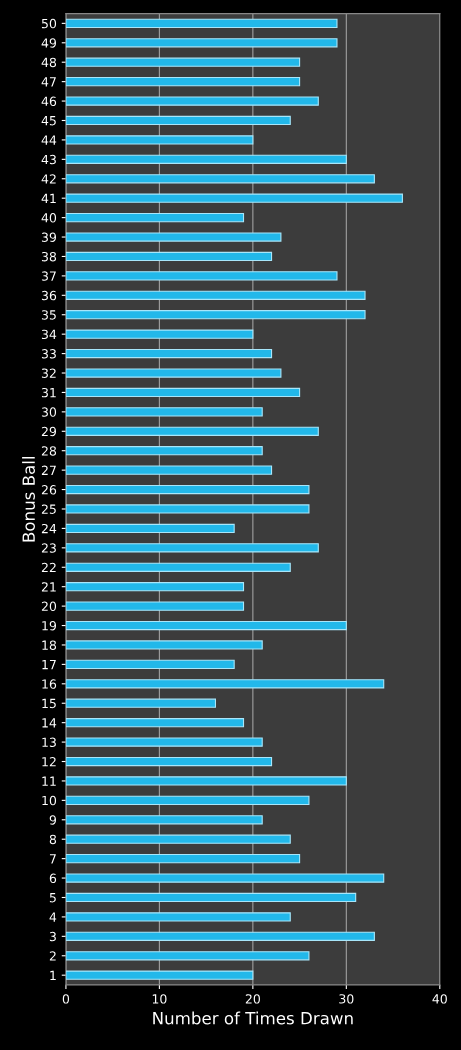 This screenshot has width=461, height=1050. I want to click on y-tick-label: 24, so click(49, 528).